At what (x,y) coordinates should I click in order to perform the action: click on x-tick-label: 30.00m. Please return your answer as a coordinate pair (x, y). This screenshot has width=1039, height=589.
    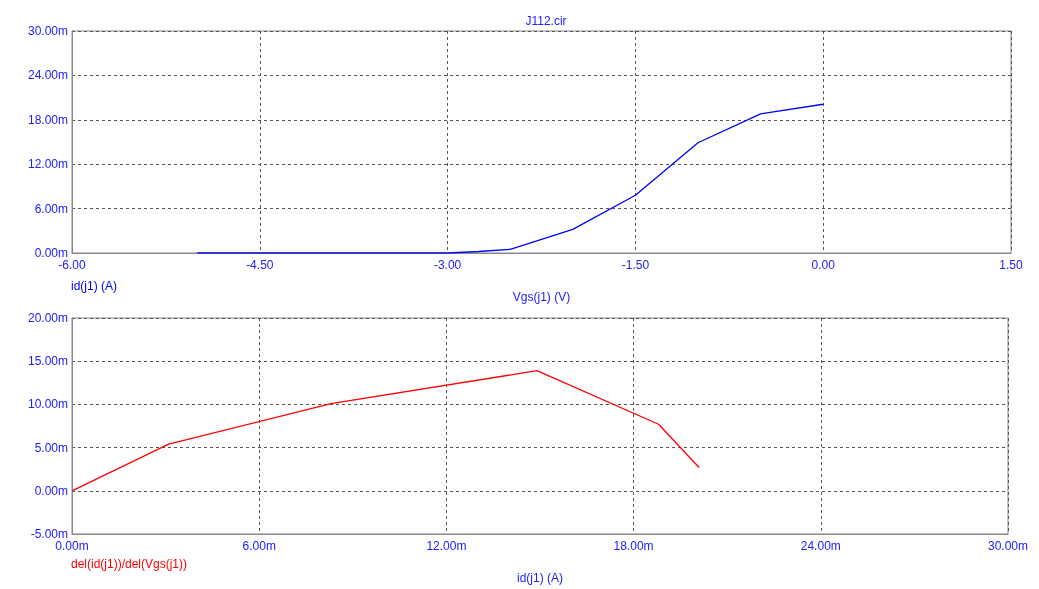
    Looking at the image, I should click on (1007, 546).